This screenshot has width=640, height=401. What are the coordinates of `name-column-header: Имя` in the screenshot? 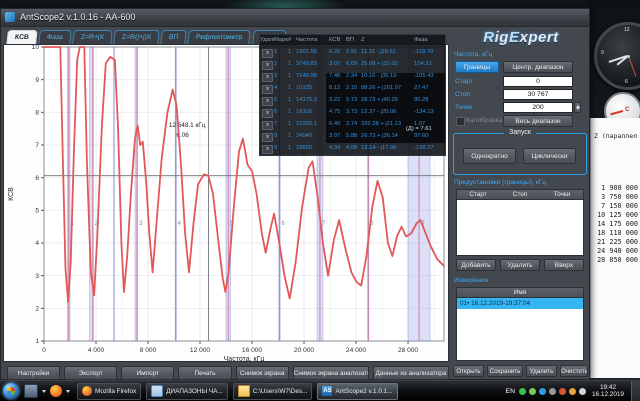 It's located at (520, 292).